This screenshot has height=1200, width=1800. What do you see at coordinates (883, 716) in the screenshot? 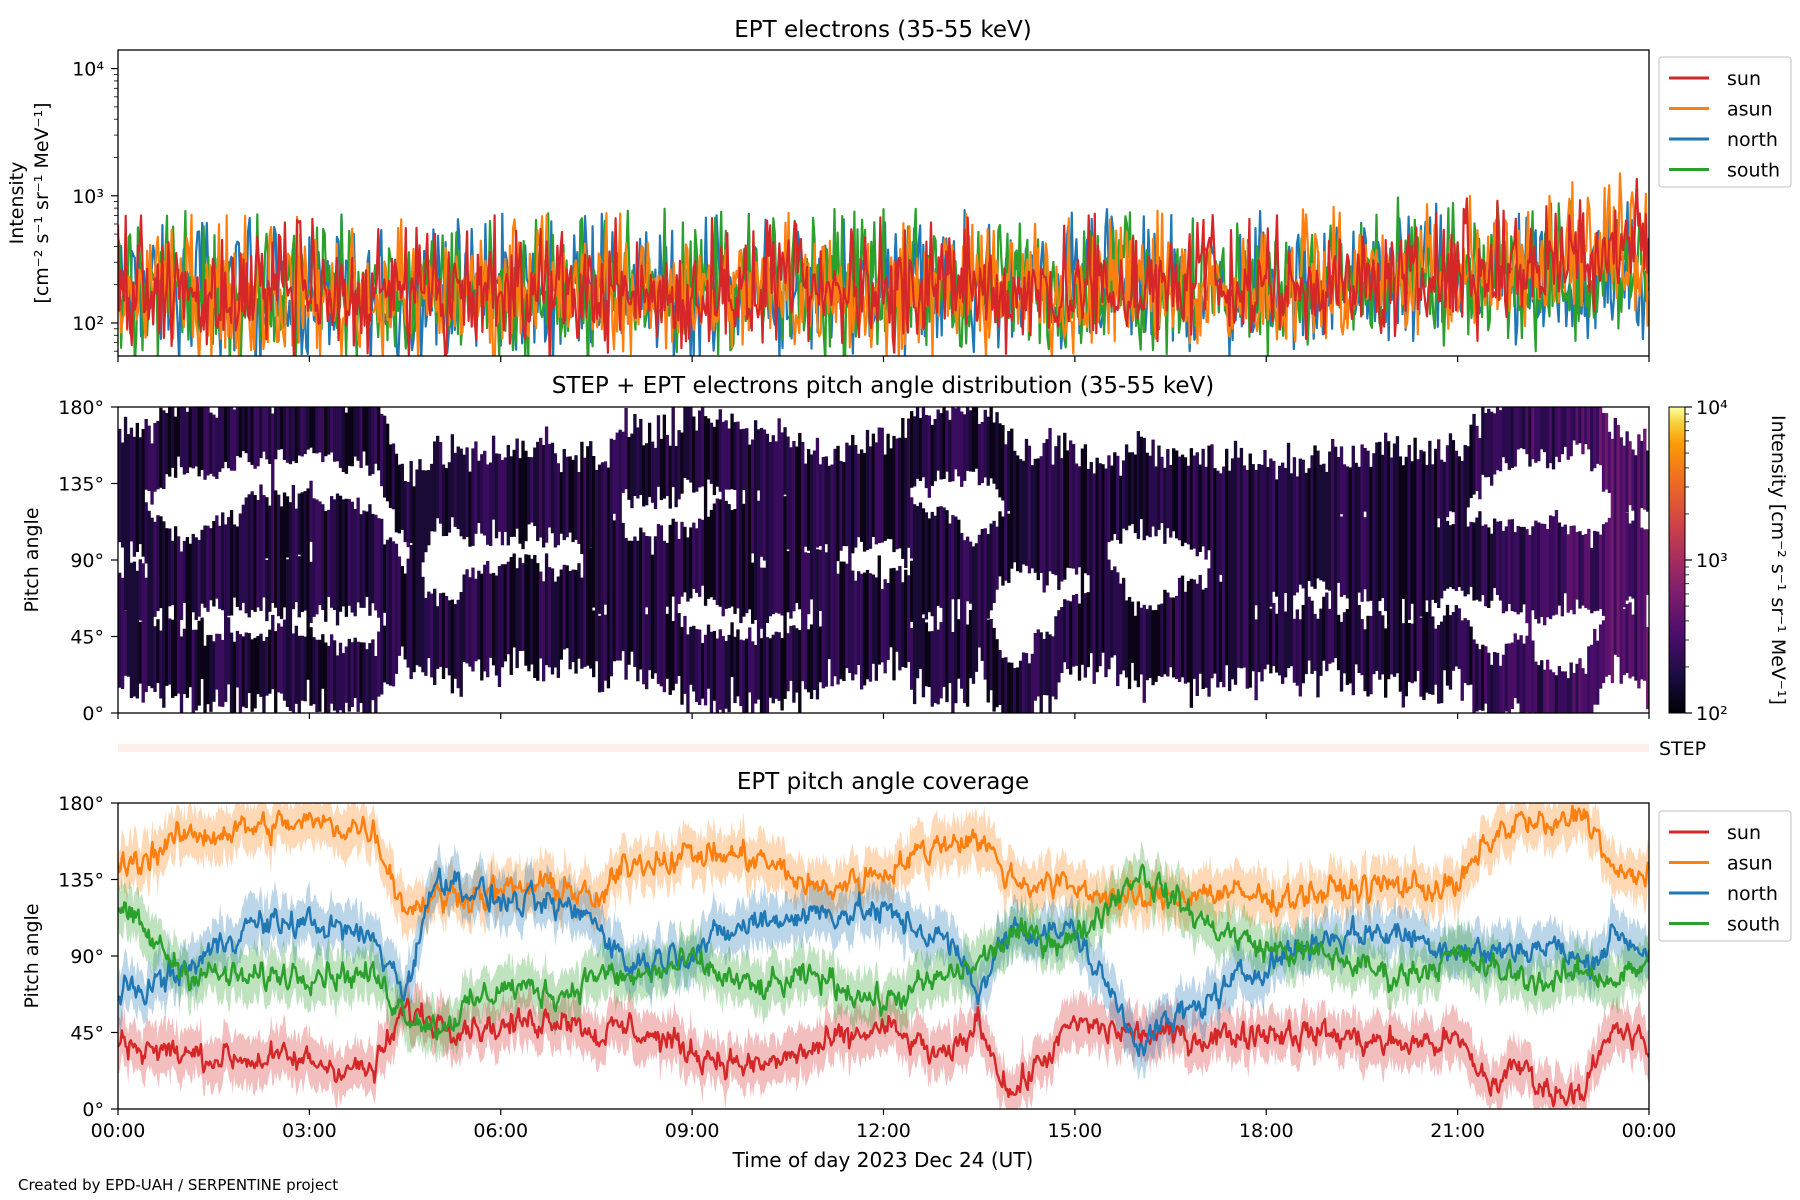
I see `panel2-x-ticks` at bounding box center [883, 716].